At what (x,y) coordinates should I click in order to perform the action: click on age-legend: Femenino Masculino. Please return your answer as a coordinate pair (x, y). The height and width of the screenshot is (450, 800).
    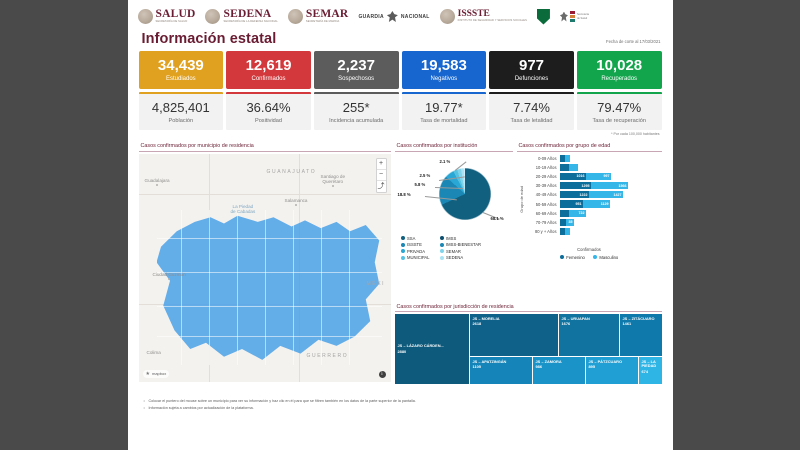
    Looking at the image, I should click on (589, 257).